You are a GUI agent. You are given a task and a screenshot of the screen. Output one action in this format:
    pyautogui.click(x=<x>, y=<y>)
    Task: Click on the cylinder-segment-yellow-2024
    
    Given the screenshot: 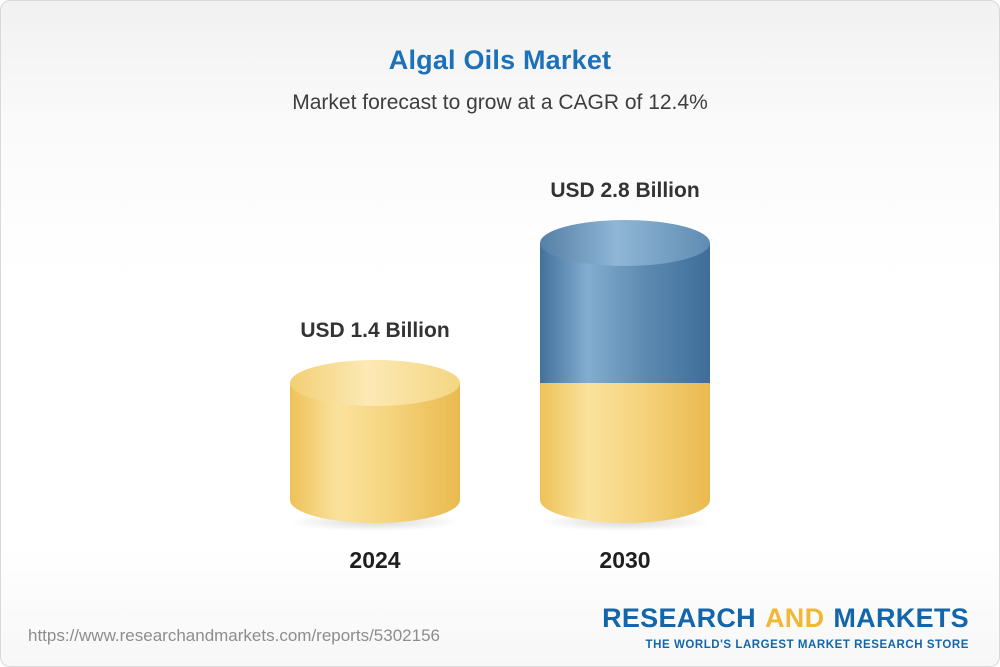 What is the action you would take?
    pyautogui.click(x=375, y=453)
    